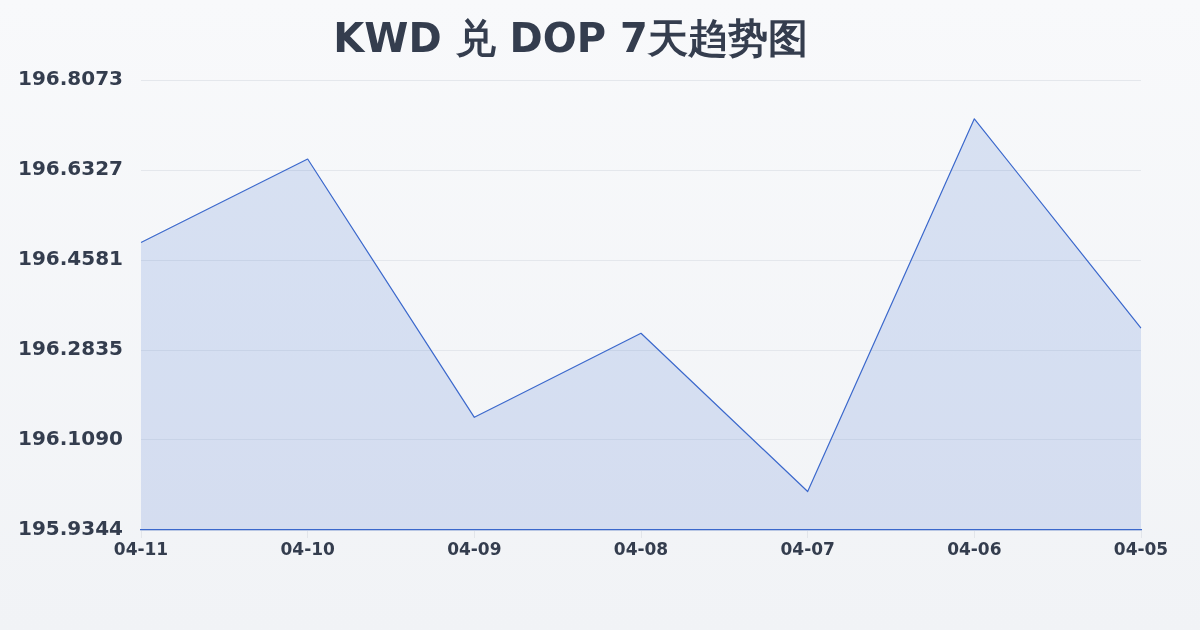 Image resolution: width=1200 pixels, height=630 pixels. What do you see at coordinates (807, 548) in the screenshot?
I see `x-tick-label: 04-07` at bounding box center [807, 548].